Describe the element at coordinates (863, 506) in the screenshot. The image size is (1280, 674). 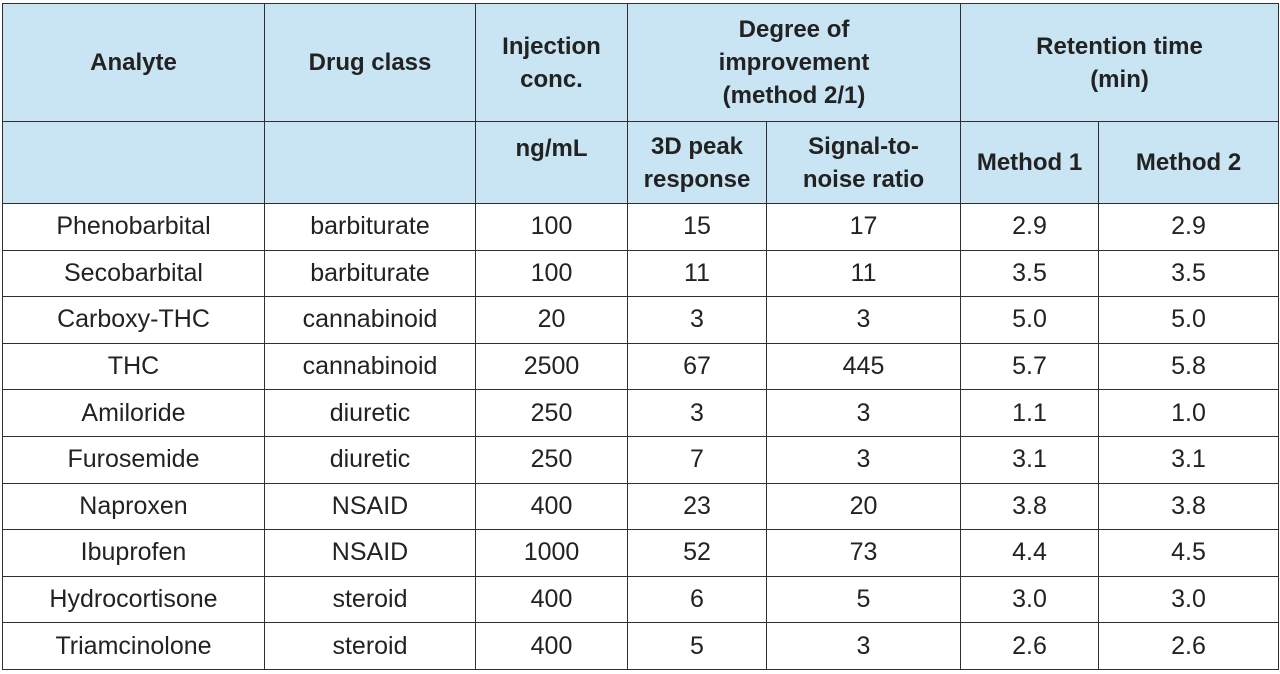
I see `cell-signal-to-noise: 20` at that location.